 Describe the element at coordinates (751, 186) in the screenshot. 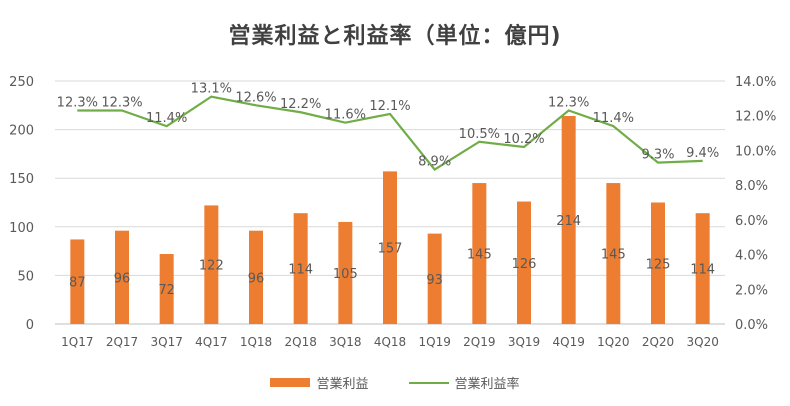

I see `right-tick-label: 8.0%` at that location.